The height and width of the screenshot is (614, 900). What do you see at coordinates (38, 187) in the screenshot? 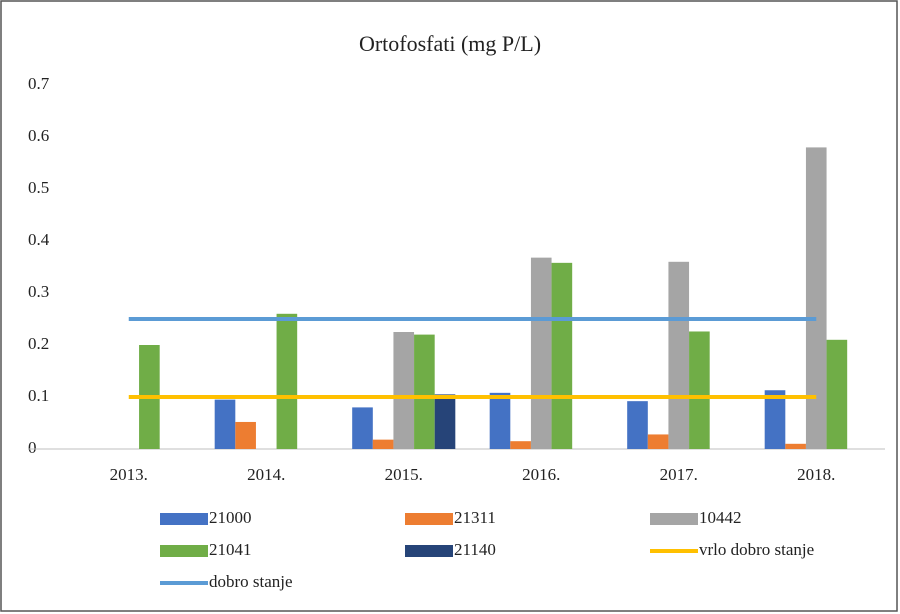
I see `y-tick-label: 0.5` at bounding box center [38, 187].